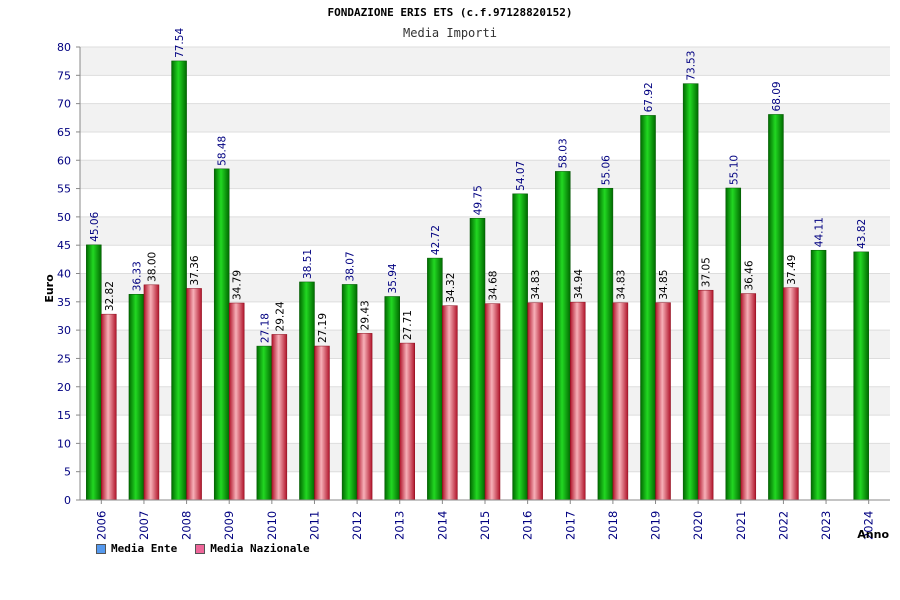 This screenshot has width=900, height=600. What do you see at coordinates (707, 272) in the screenshot?
I see `data-label-media-nazionale-2020: 37.05` at bounding box center [707, 272].